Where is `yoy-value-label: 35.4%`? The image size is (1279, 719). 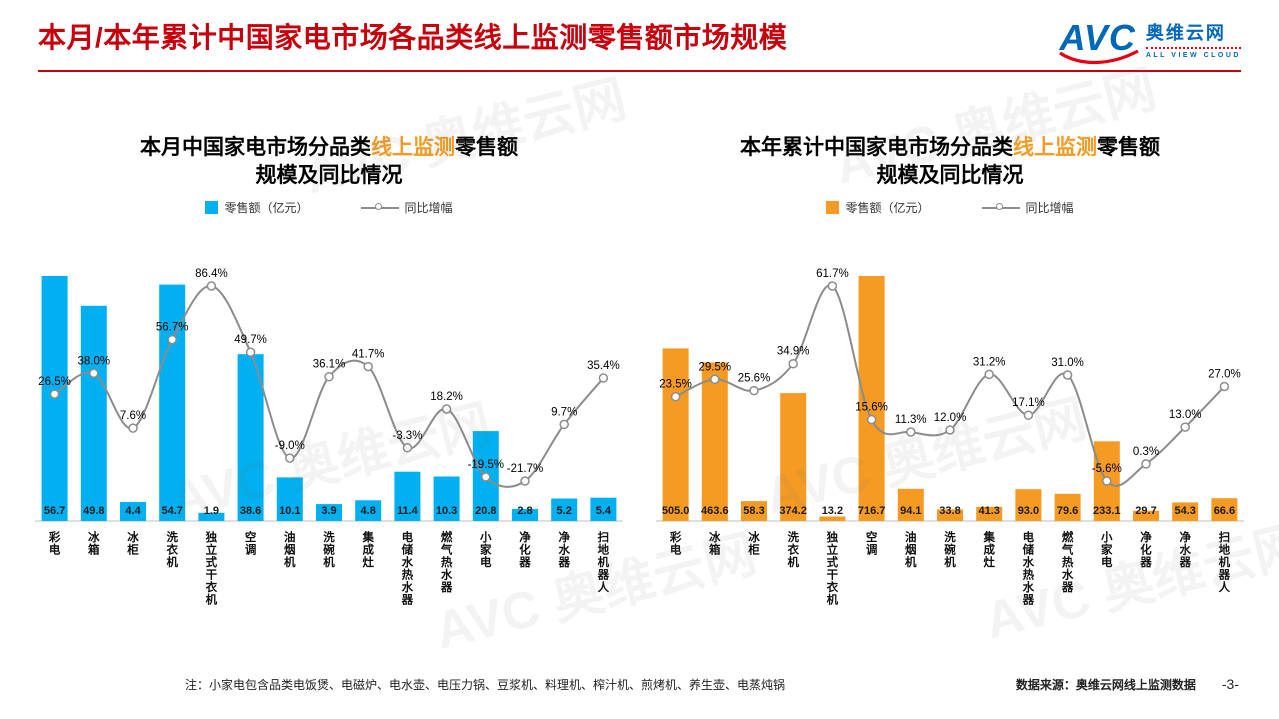 yoy-value-label: 35.4% is located at coordinates (603, 366).